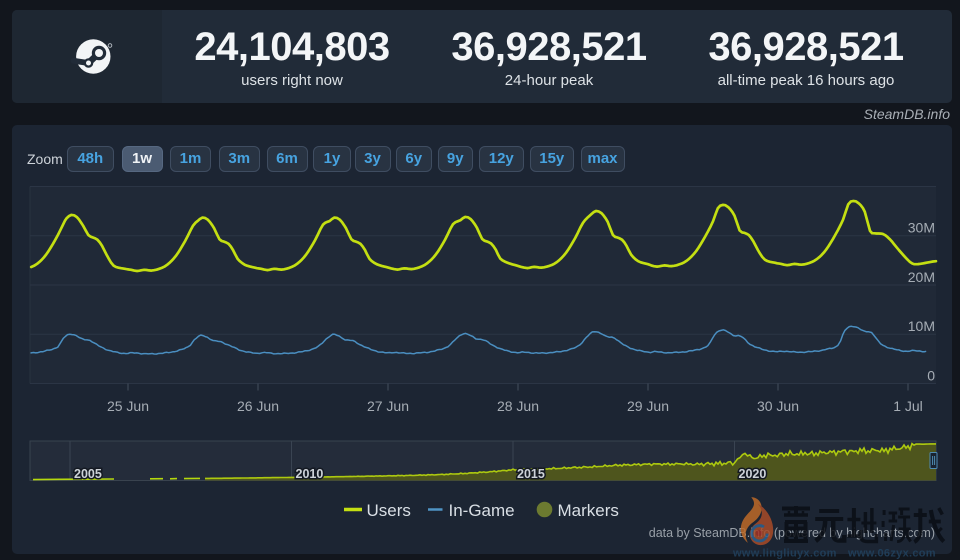 Image resolution: width=960 pixels, height=560 pixels. What do you see at coordinates (908, 406) in the screenshot?
I see `svg-text: 1 Jul` at bounding box center [908, 406].